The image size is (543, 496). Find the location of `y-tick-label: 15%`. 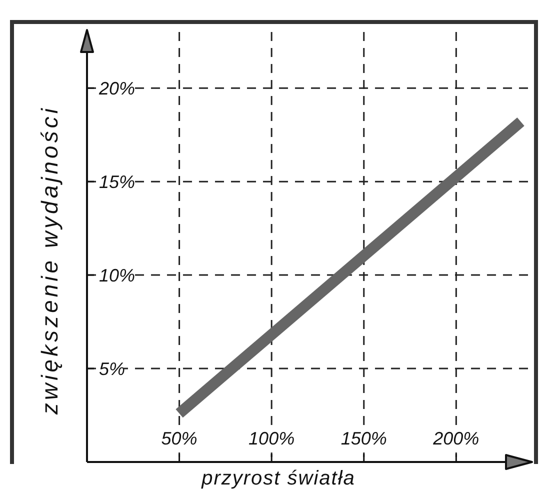

y-tick-label: 15% is located at coordinates (117, 182).